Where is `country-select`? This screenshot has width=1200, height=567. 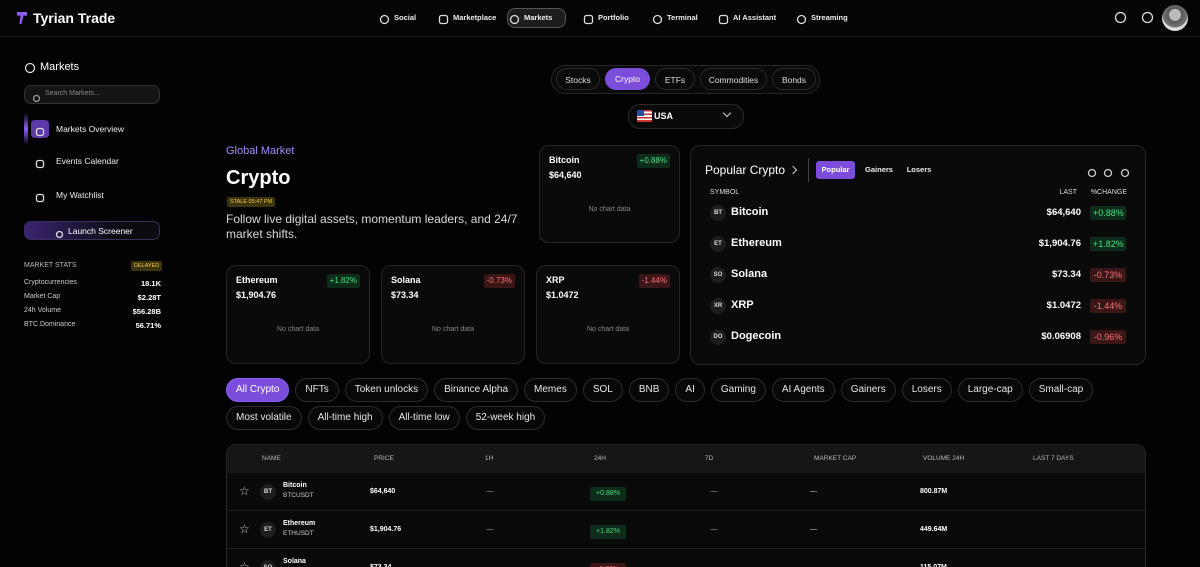
country-select is located at coordinates (686, 116).